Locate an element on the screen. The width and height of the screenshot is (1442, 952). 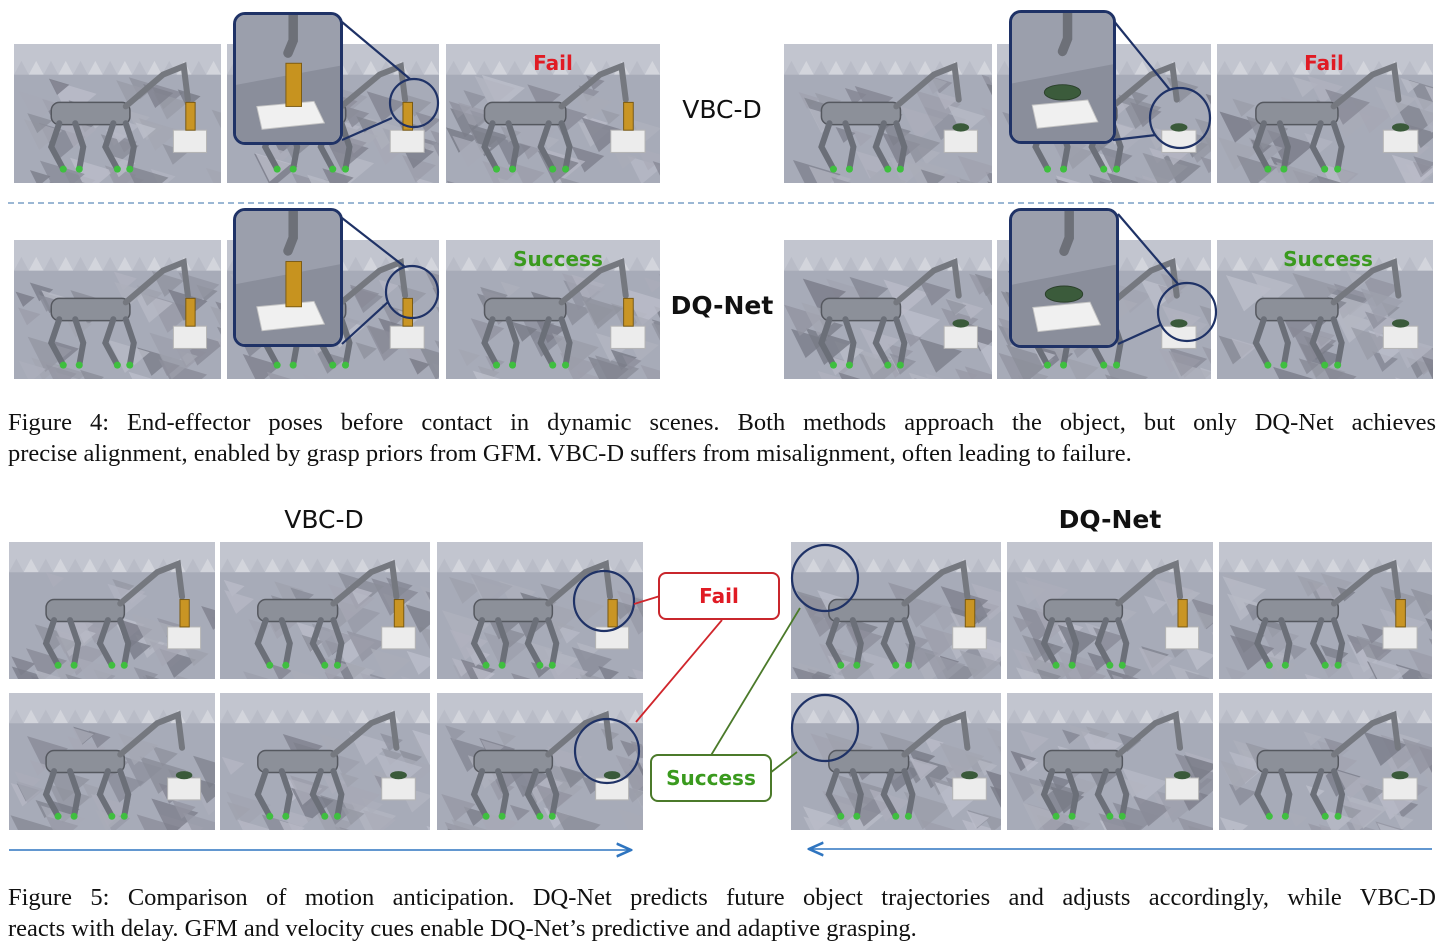
success-connector-line is located at coordinates (755, 682).